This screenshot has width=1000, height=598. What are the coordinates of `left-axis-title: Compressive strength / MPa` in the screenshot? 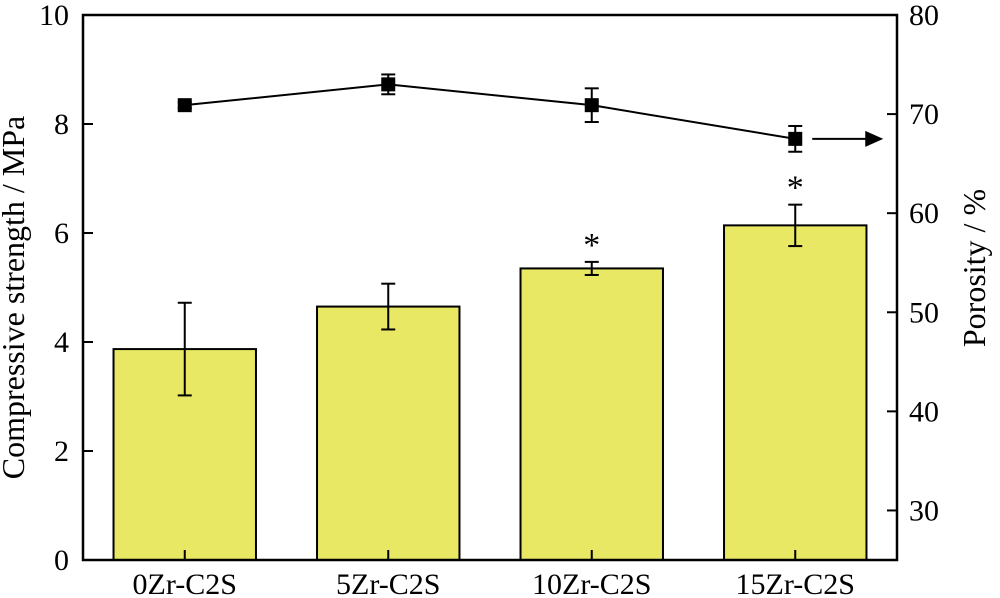 It's located at (15, 298).